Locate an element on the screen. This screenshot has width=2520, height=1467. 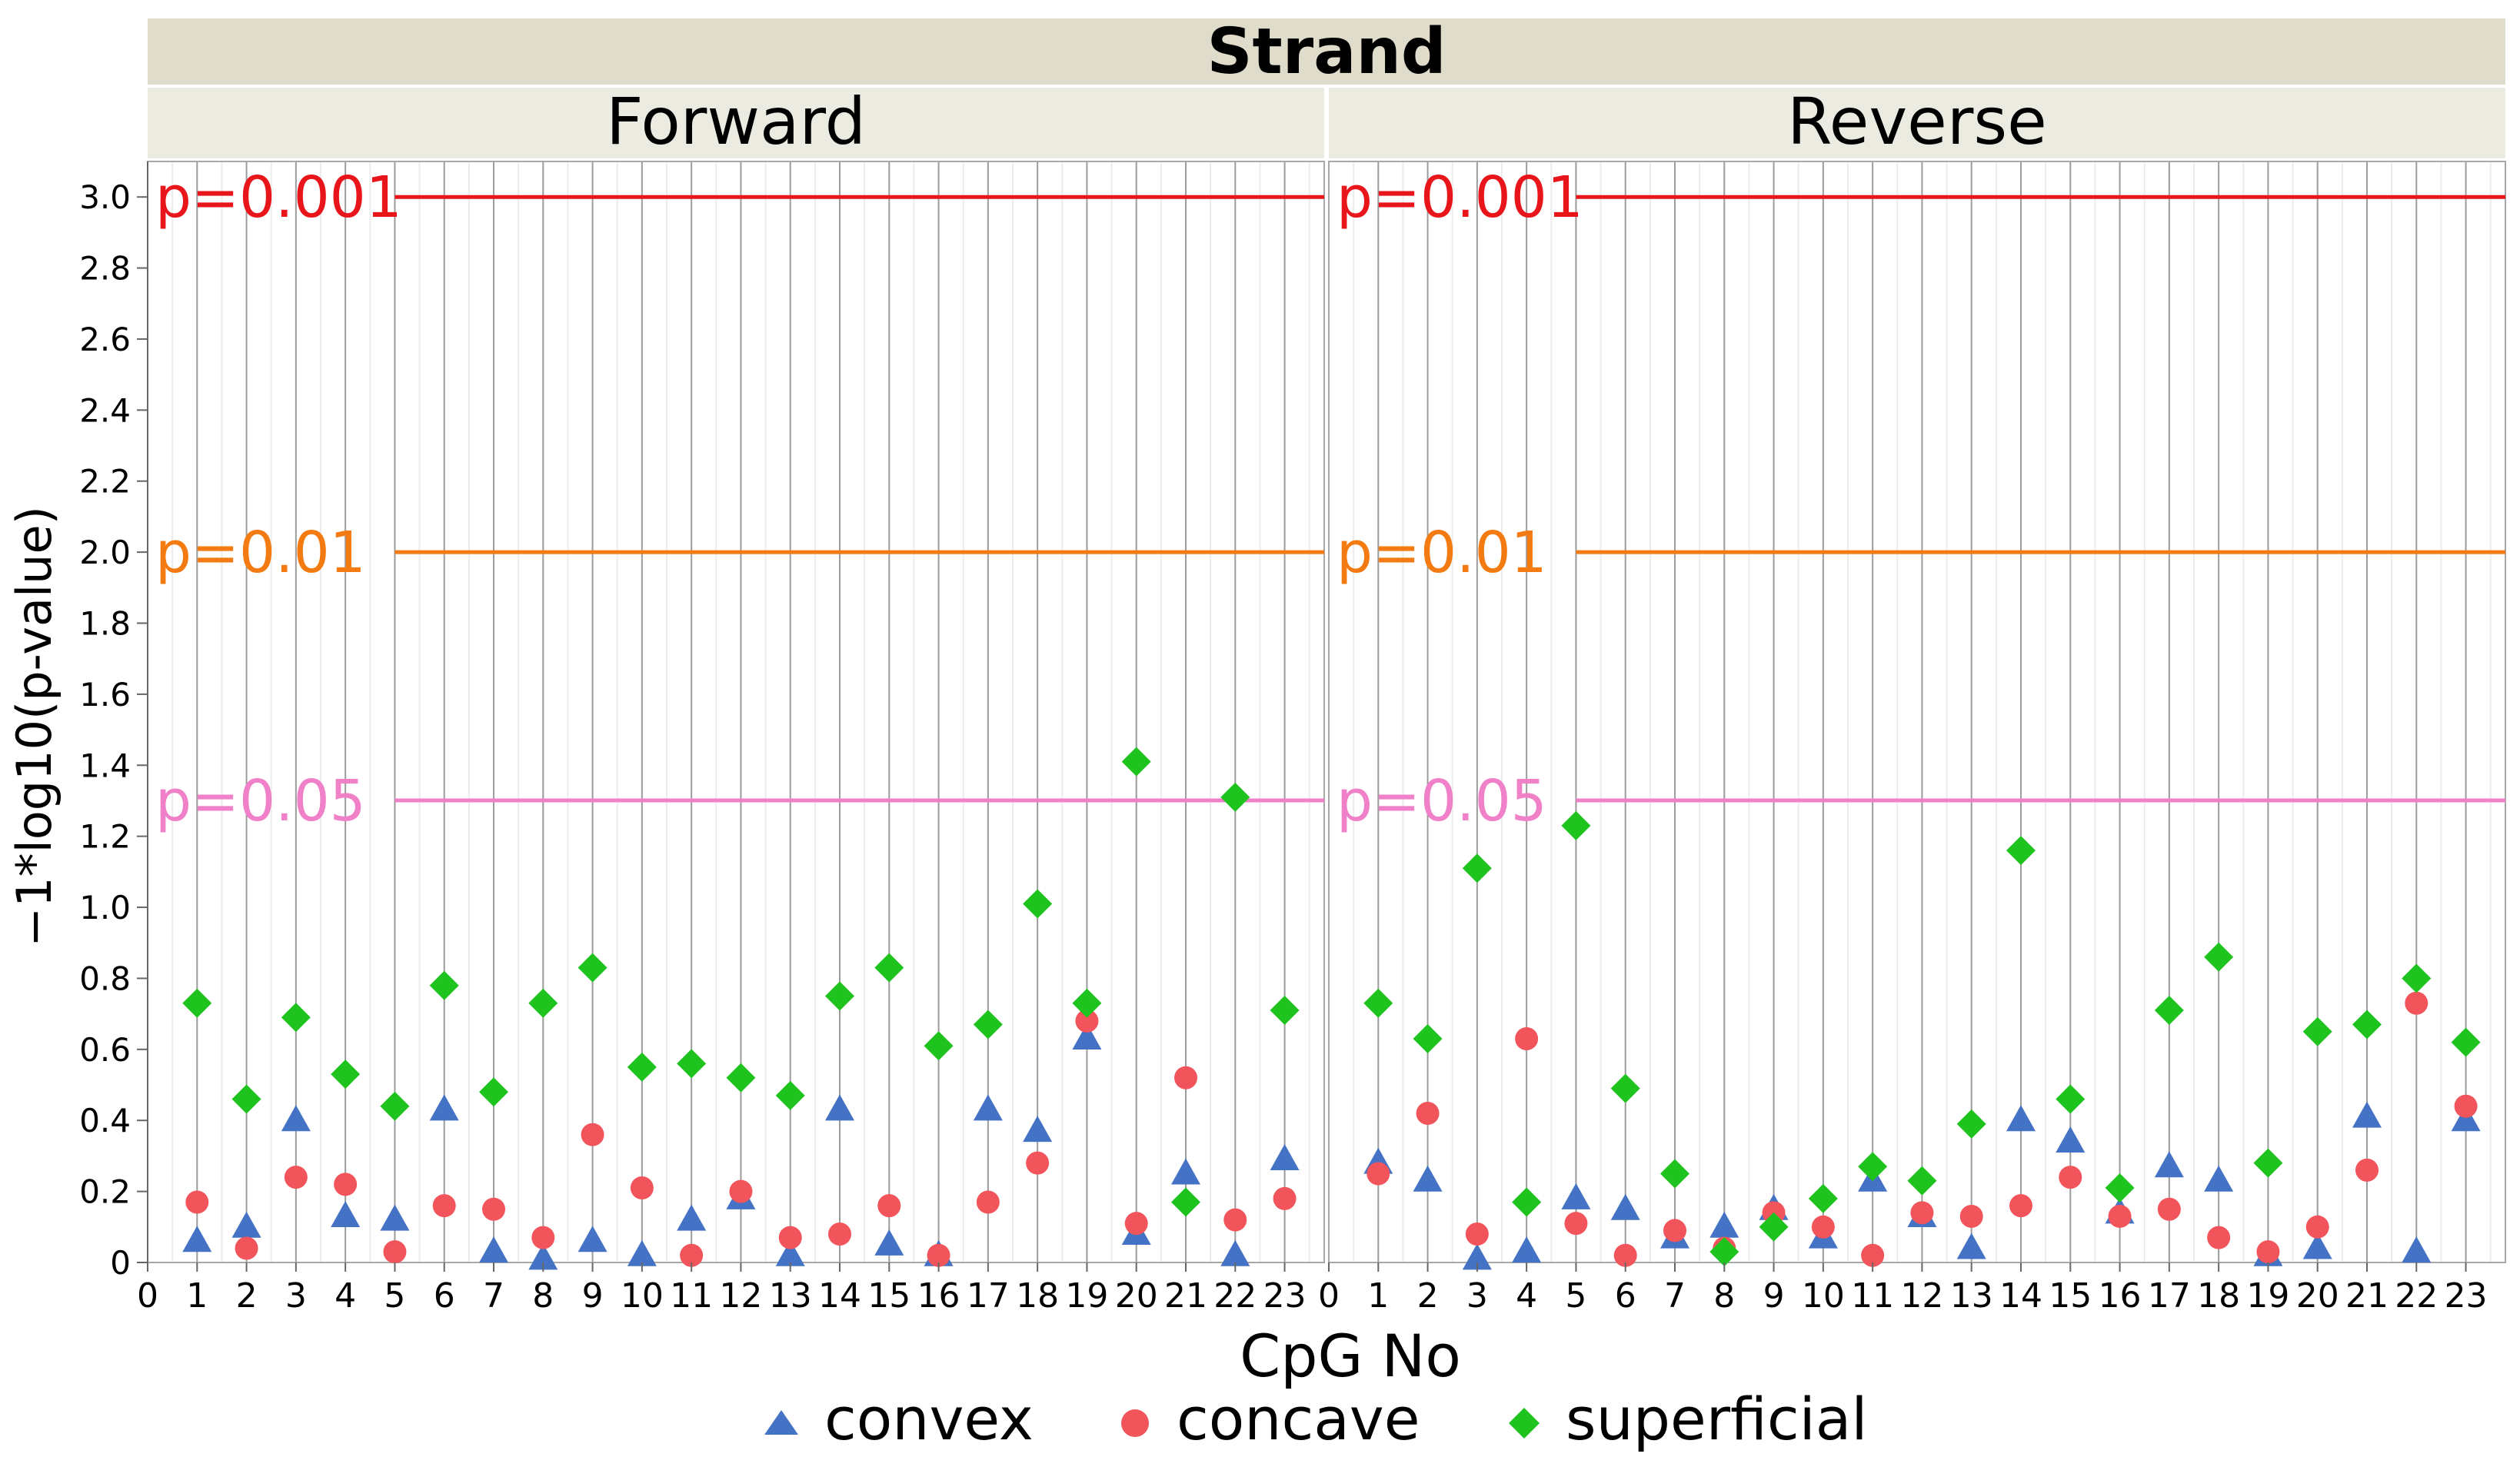
x-tick-label-reverse-19: 19 is located at coordinates (2267, 1296).